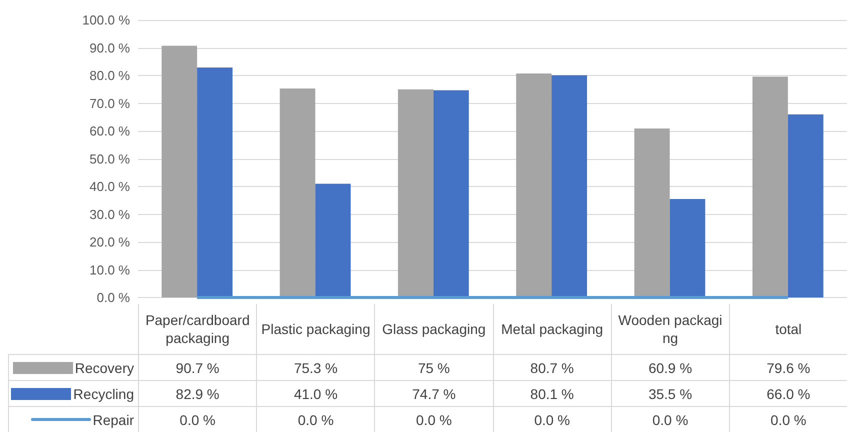 The width and height of the screenshot is (855, 436). What do you see at coordinates (669, 367) in the screenshot?
I see `data-label: 60.9 %` at bounding box center [669, 367].